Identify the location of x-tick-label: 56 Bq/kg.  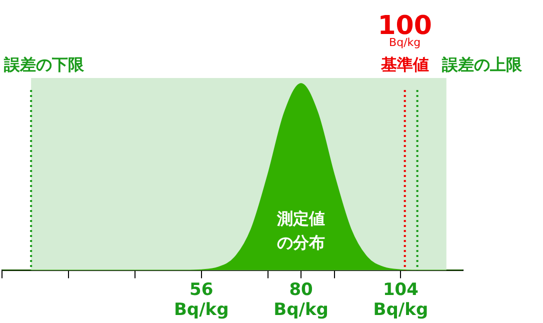
(201, 300).